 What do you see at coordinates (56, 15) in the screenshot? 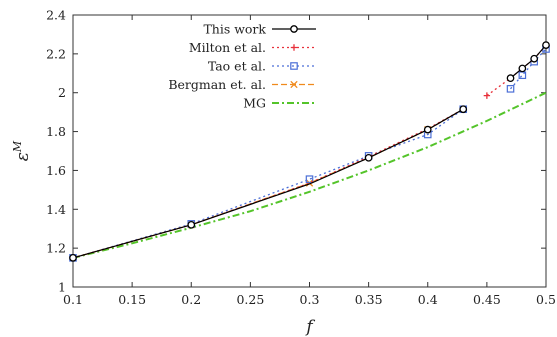
I see `y-tick-label: 2.4` at bounding box center [56, 15].